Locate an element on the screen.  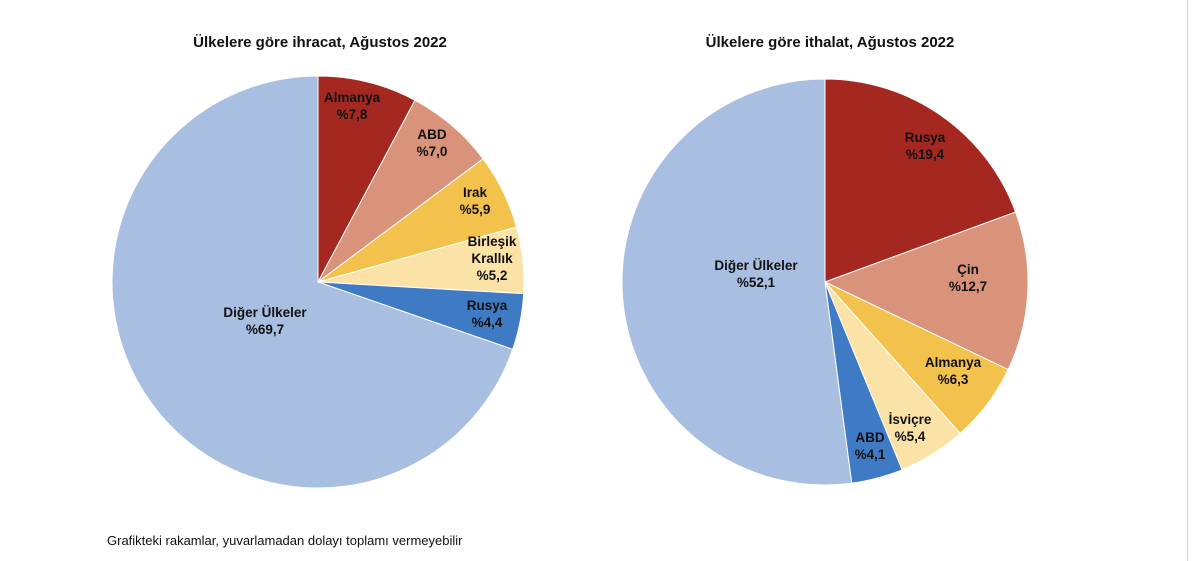
export-label-almanya: Almanya %7,8 is located at coordinates (352, 106).